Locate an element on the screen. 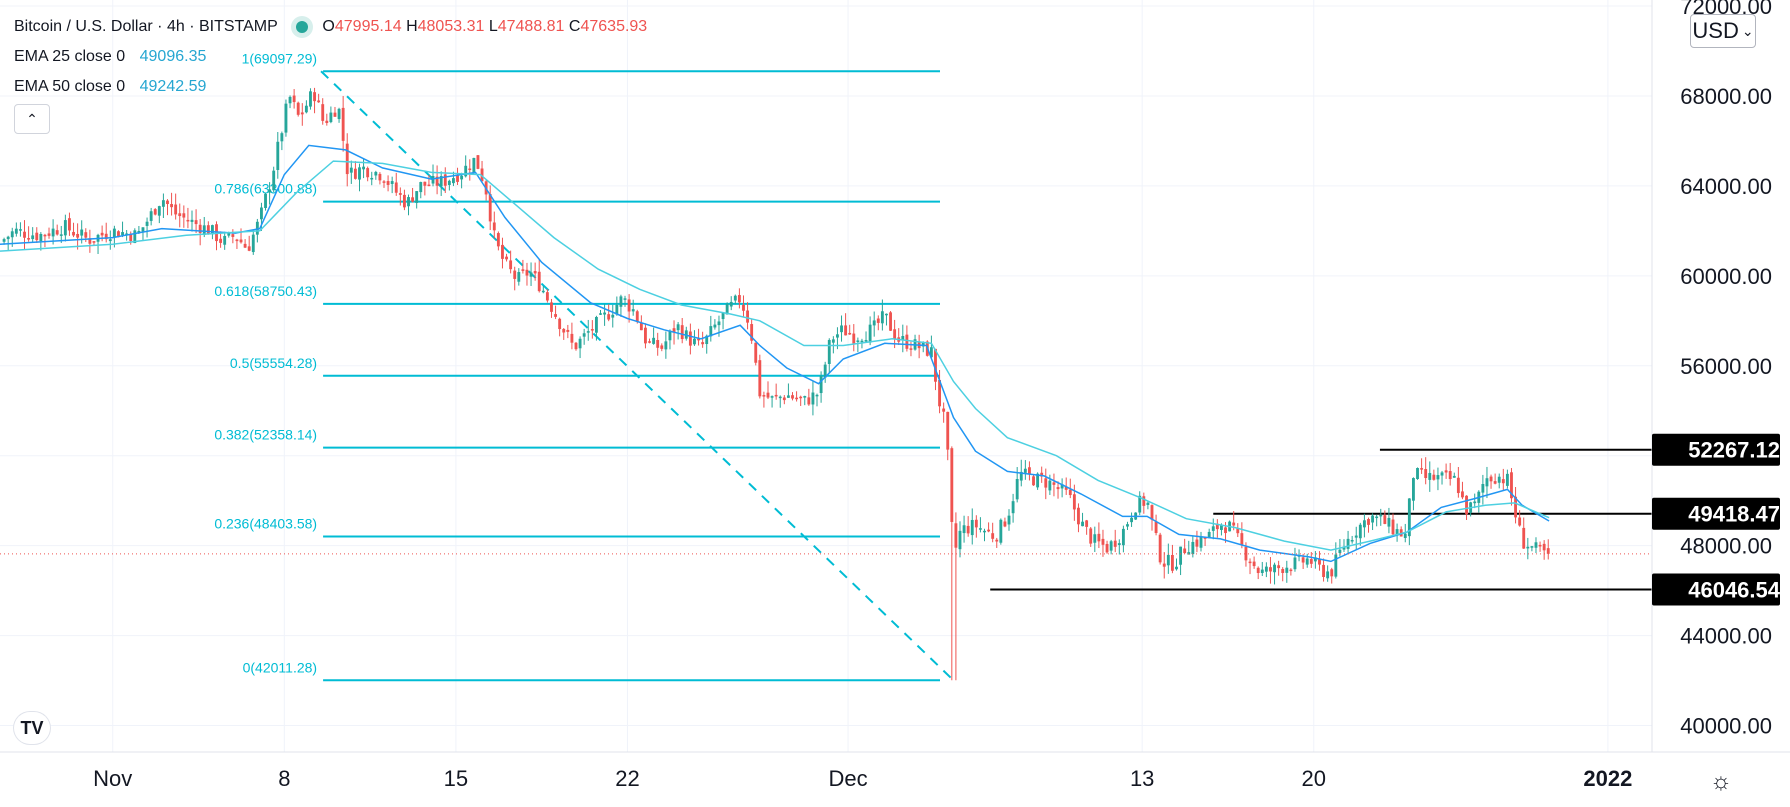 The height and width of the screenshot is (807, 1790). indicator-ema25: EMA 25 close 0 49096.35 is located at coordinates (330, 61).